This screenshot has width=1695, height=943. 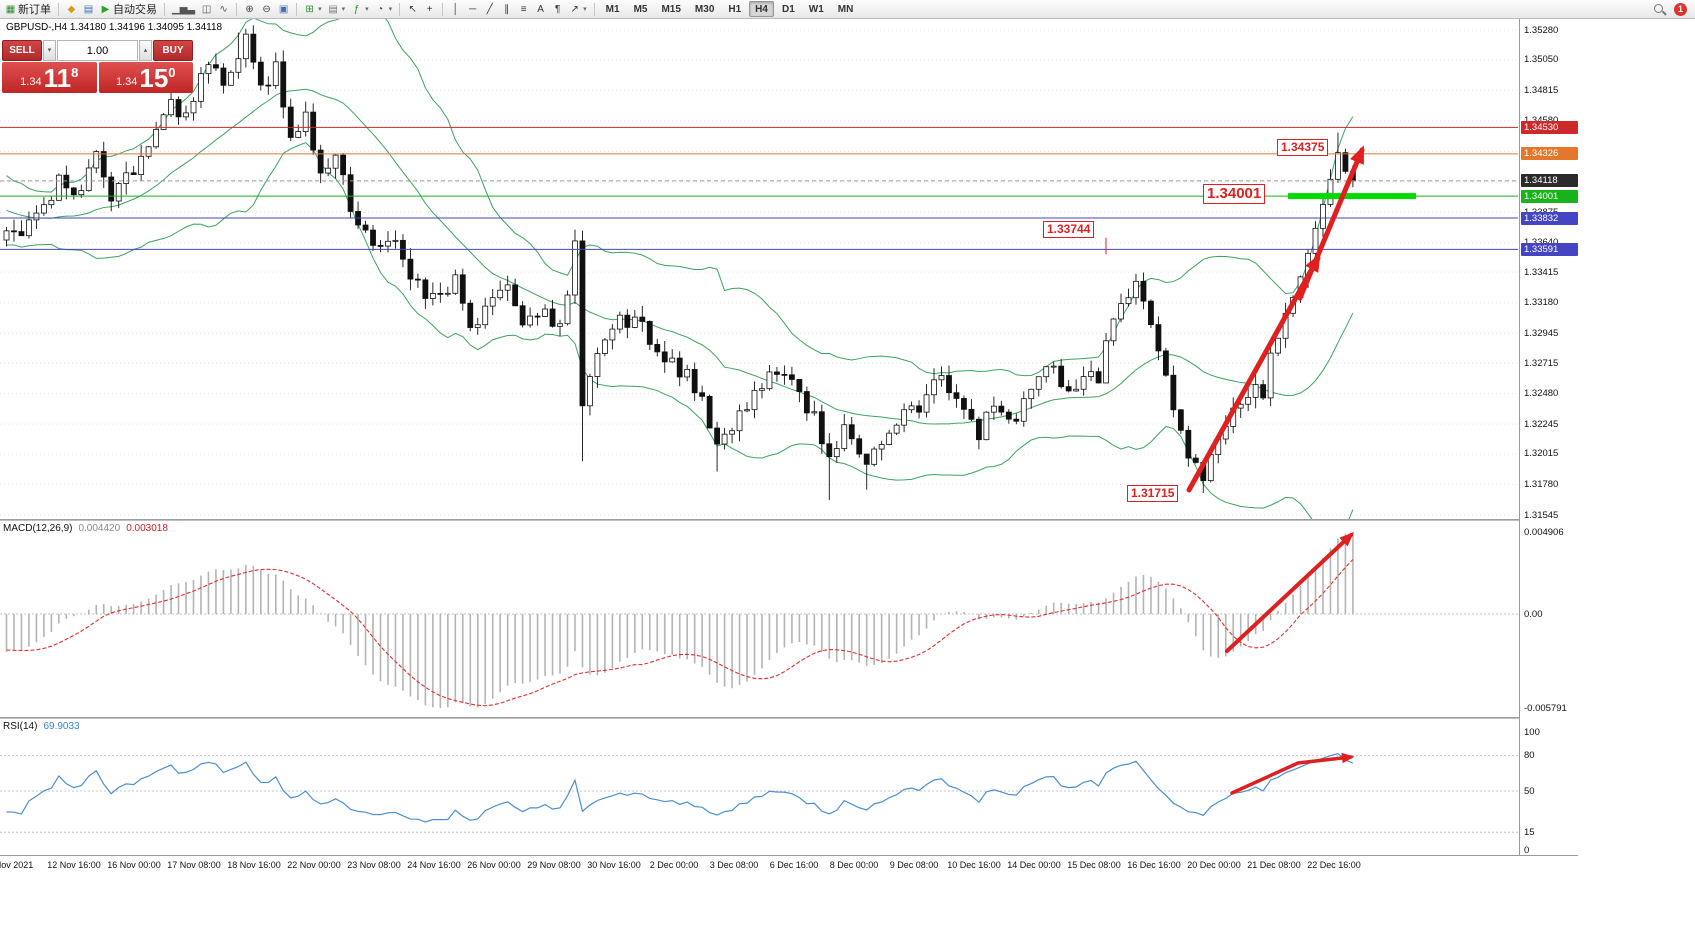 I want to click on new-chart-caret-icon: ▾, so click(x=320, y=9).